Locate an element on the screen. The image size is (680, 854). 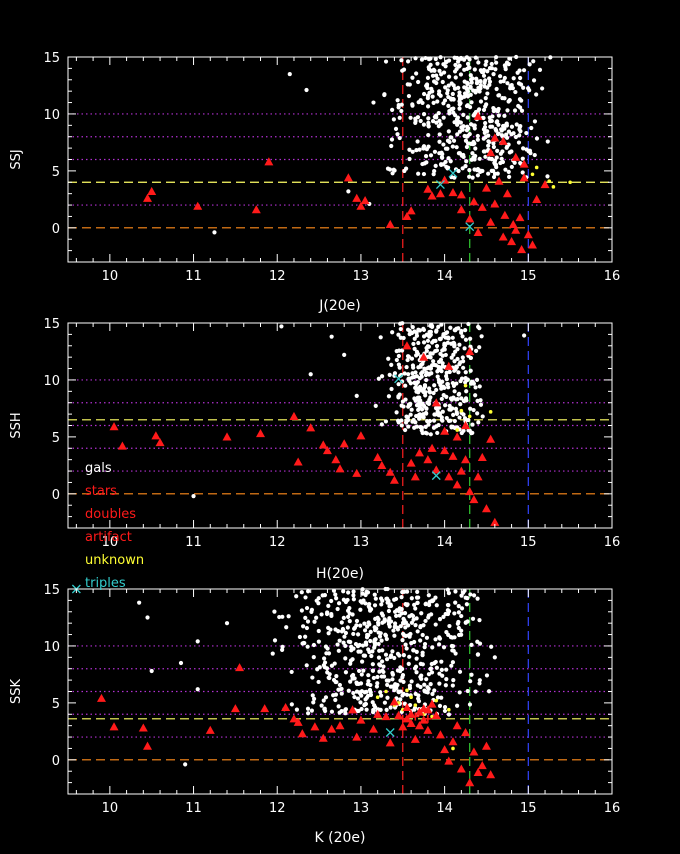
triple-point is located at coordinates (436, 476).